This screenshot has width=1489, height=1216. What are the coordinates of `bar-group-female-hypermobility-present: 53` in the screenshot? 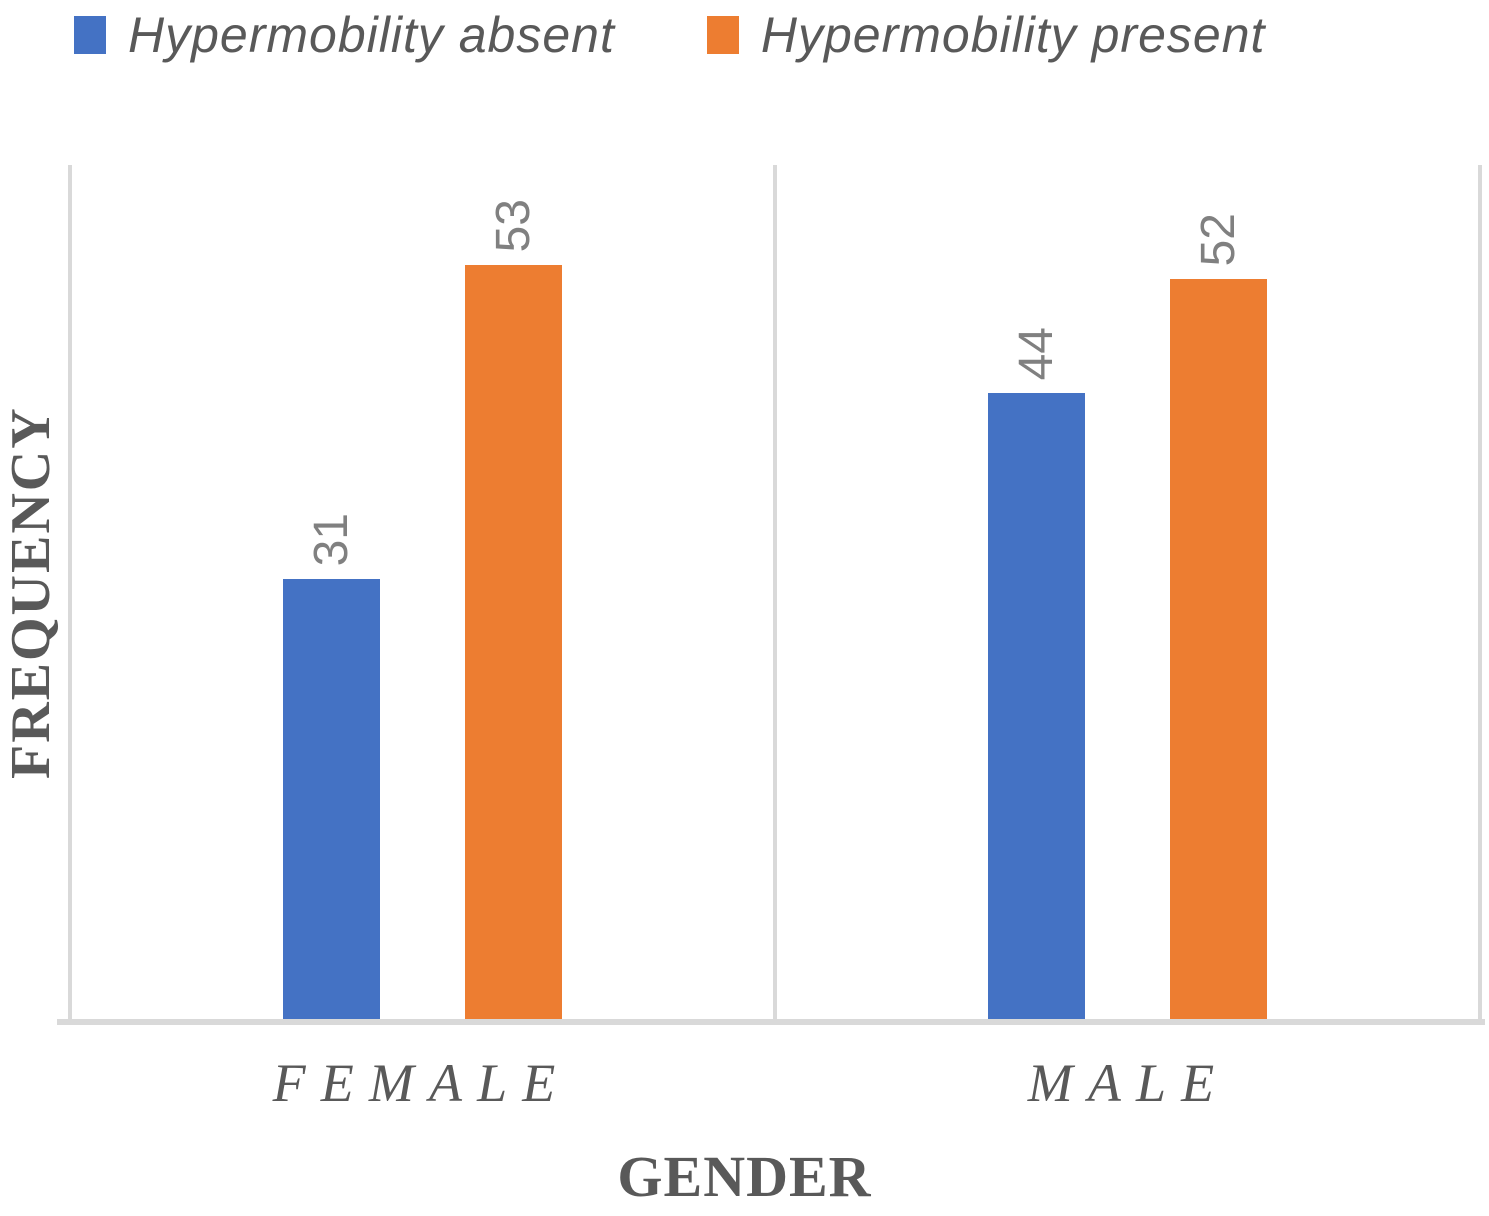 It's located at (513, 593).